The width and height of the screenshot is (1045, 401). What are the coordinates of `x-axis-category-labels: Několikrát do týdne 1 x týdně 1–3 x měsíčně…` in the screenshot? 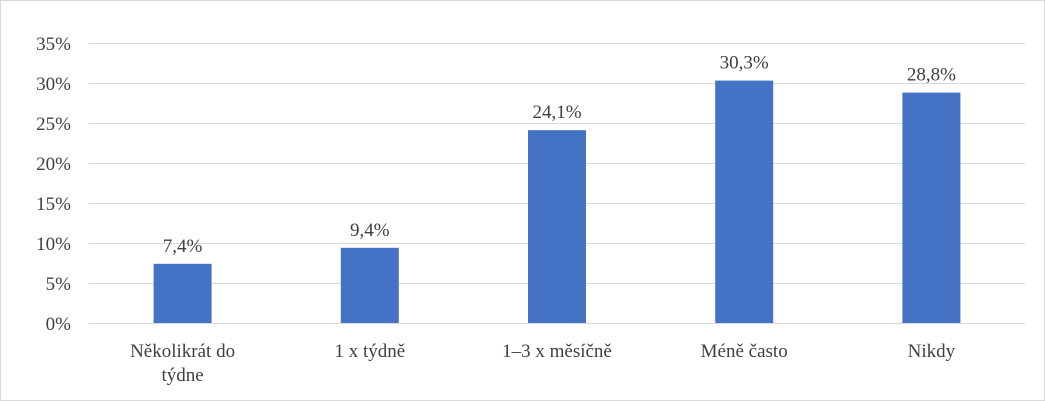 It's located at (543, 363).